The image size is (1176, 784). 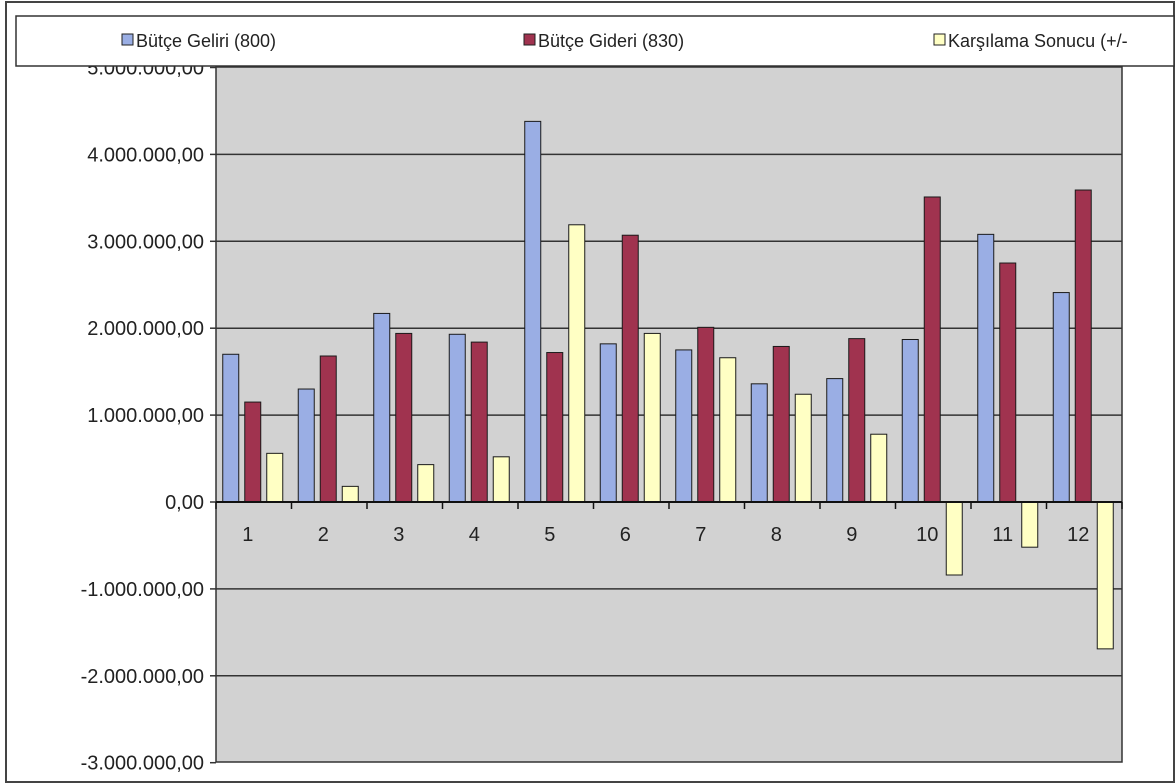 What do you see at coordinates (611, 41) in the screenshot?
I see `legend-label: Bütçe Gideri (830)` at bounding box center [611, 41].